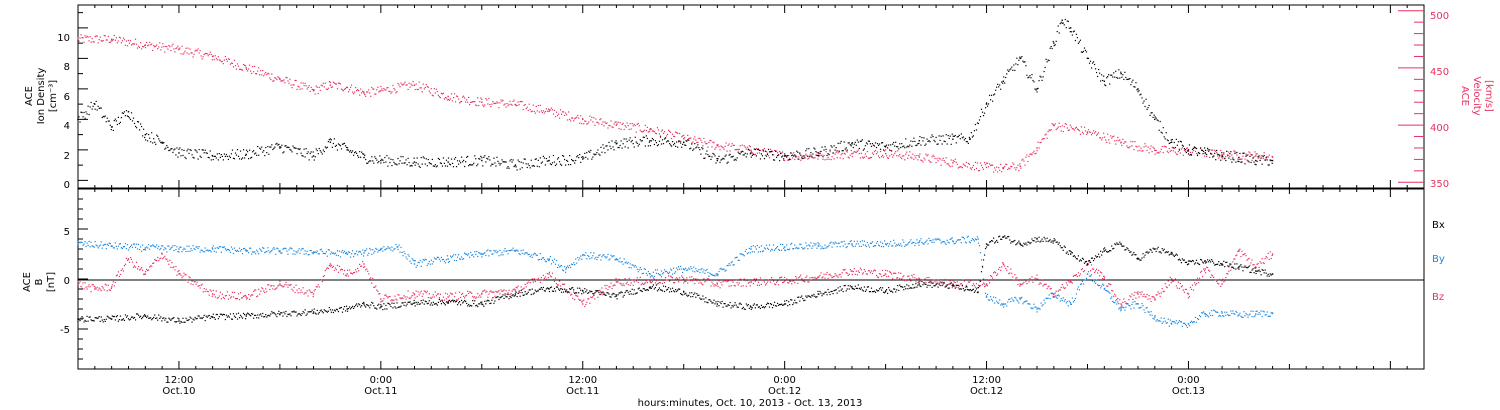 The image size is (1500, 410). Describe the element at coordinates (986, 391) in the screenshot. I see `x-tick-label-date: Oct.12` at that location.